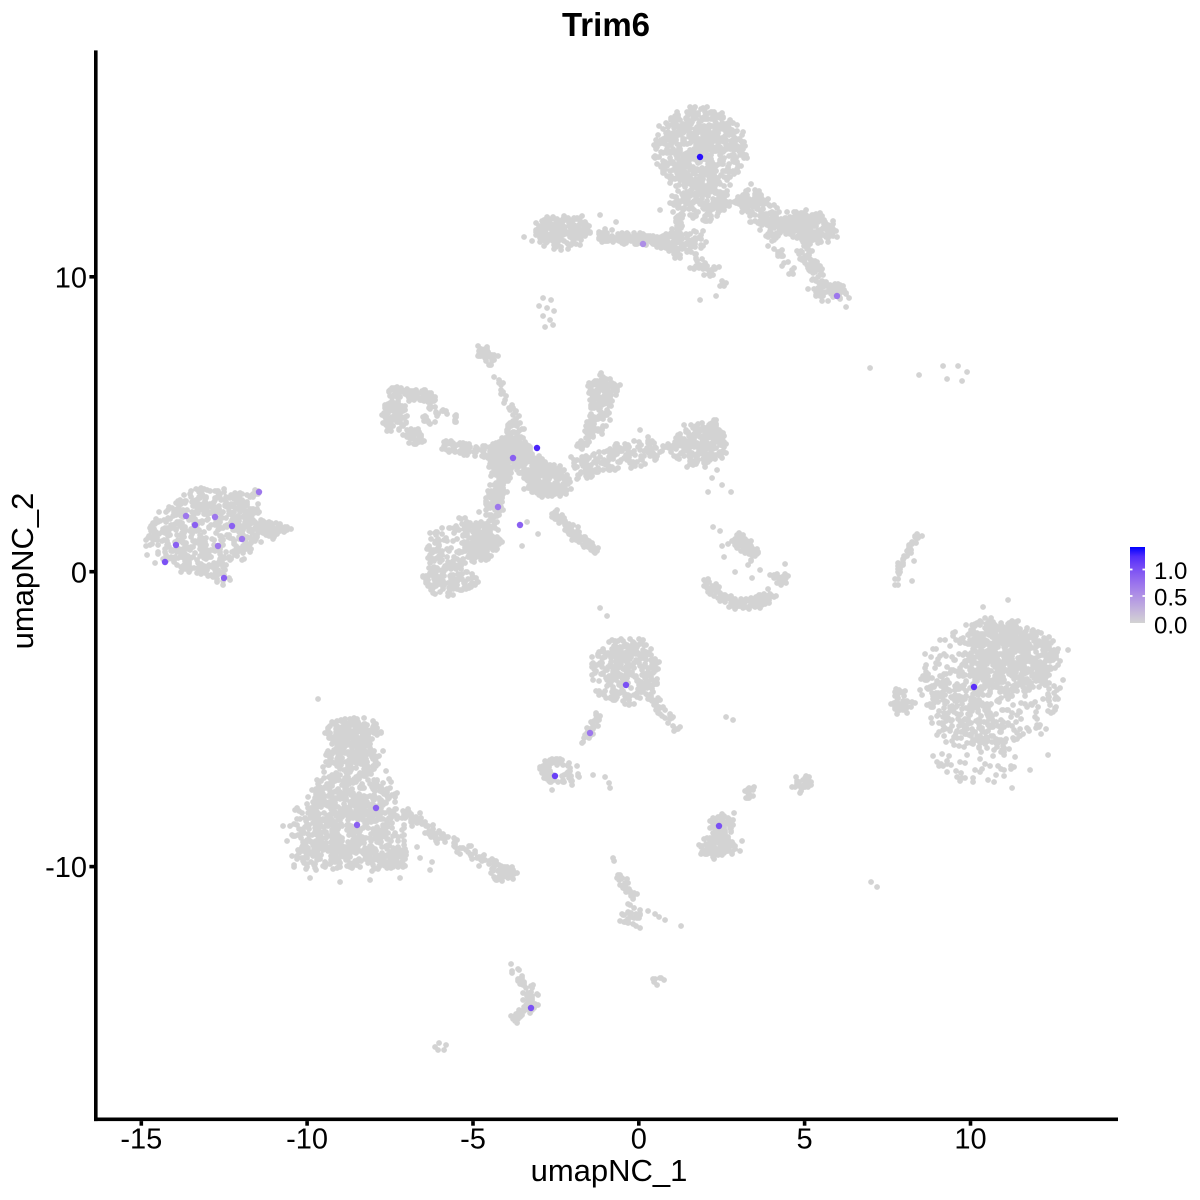  I want to click on svg-text: 5, so click(805, 1139).